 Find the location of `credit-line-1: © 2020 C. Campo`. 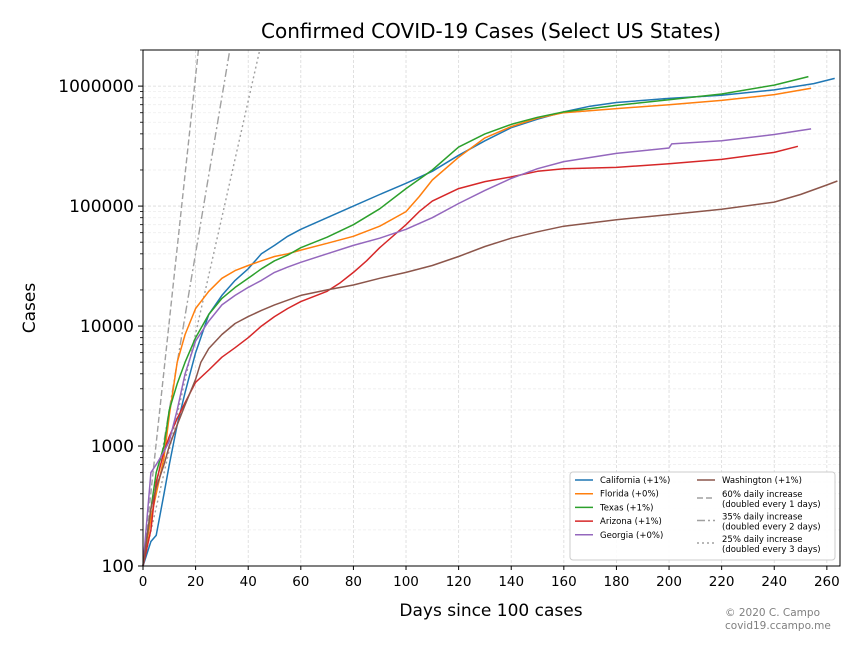

credit-line-1: © 2020 C. Campo is located at coordinates (772, 613).